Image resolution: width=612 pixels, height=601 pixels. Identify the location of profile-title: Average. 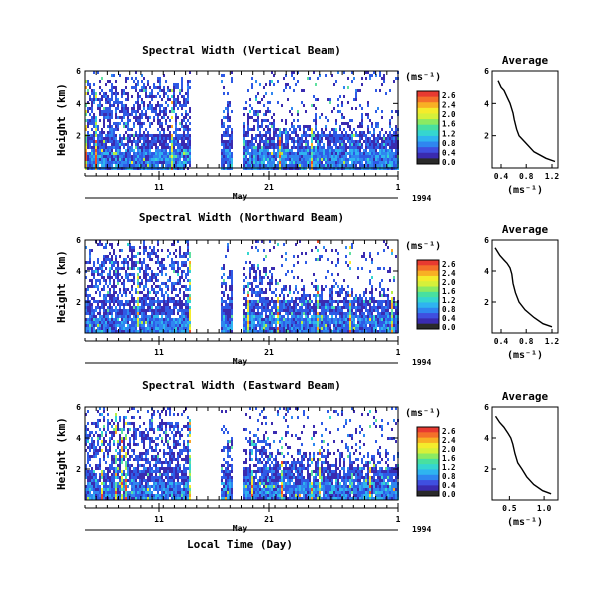
(525, 60).